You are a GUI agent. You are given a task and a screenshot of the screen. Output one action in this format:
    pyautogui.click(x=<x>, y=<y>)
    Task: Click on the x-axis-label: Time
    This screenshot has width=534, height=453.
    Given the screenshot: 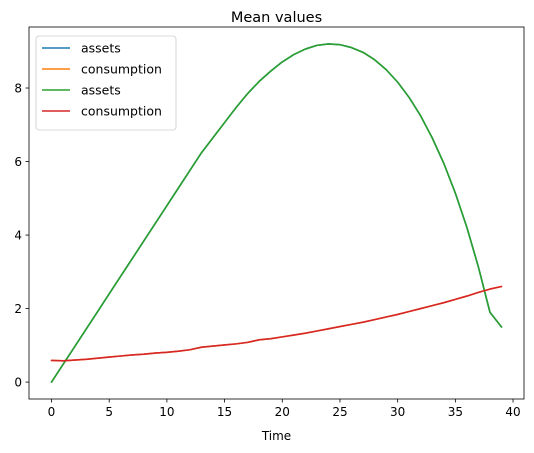 What is the action you would take?
    pyautogui.click(x=276, y=436)
    